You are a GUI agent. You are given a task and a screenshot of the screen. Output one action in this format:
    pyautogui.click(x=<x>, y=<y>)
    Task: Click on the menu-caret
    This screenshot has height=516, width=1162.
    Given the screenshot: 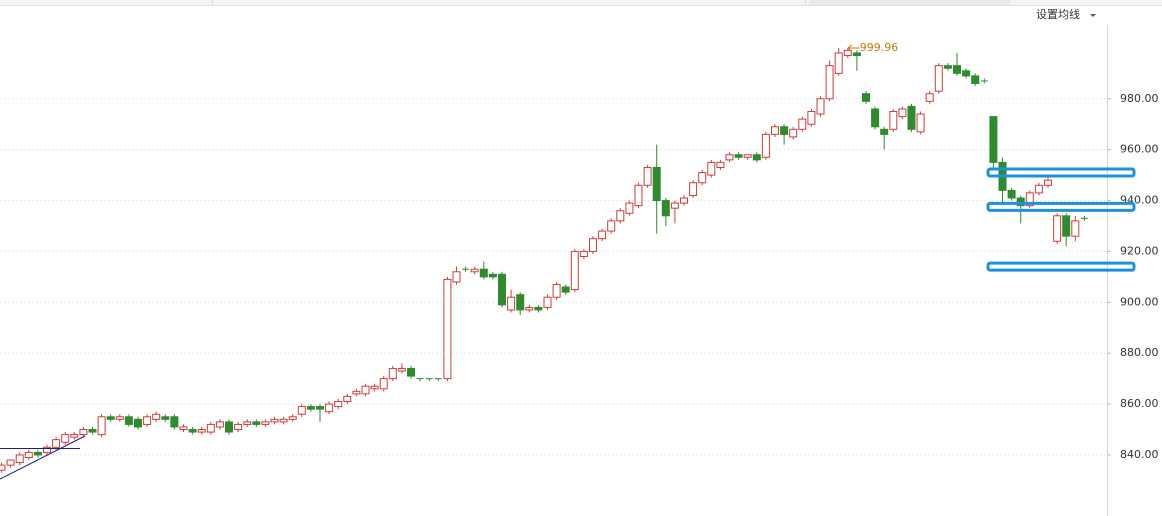 What is the action you would take?
    pyautogui.click(x=1093, y=15)
    